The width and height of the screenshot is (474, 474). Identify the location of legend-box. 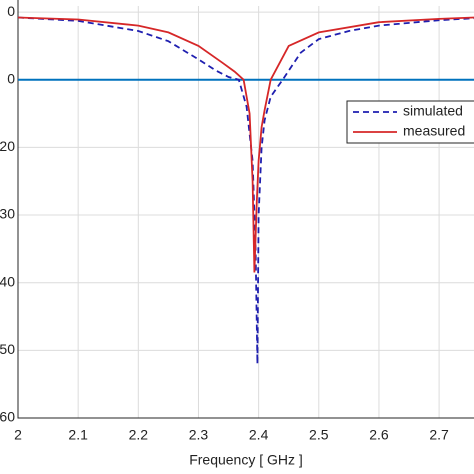
(410, 122).